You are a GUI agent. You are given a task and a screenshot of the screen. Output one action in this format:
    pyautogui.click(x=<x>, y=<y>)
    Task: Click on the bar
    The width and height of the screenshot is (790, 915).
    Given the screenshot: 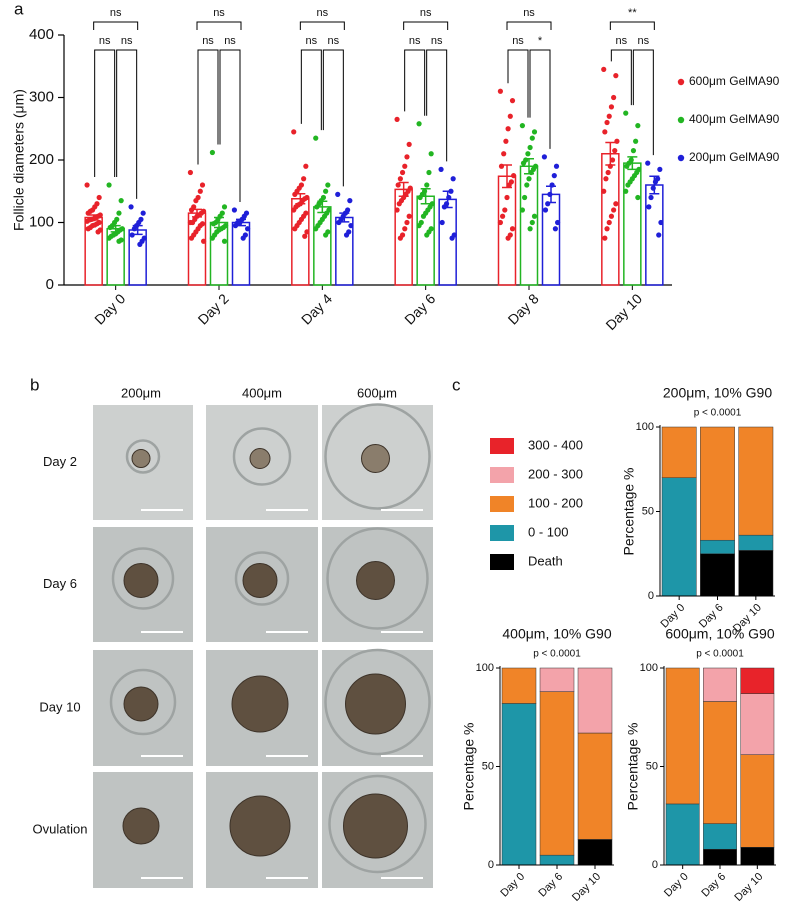 What is the action you would take?
    pyautogui.click(x=241, y=253)
    